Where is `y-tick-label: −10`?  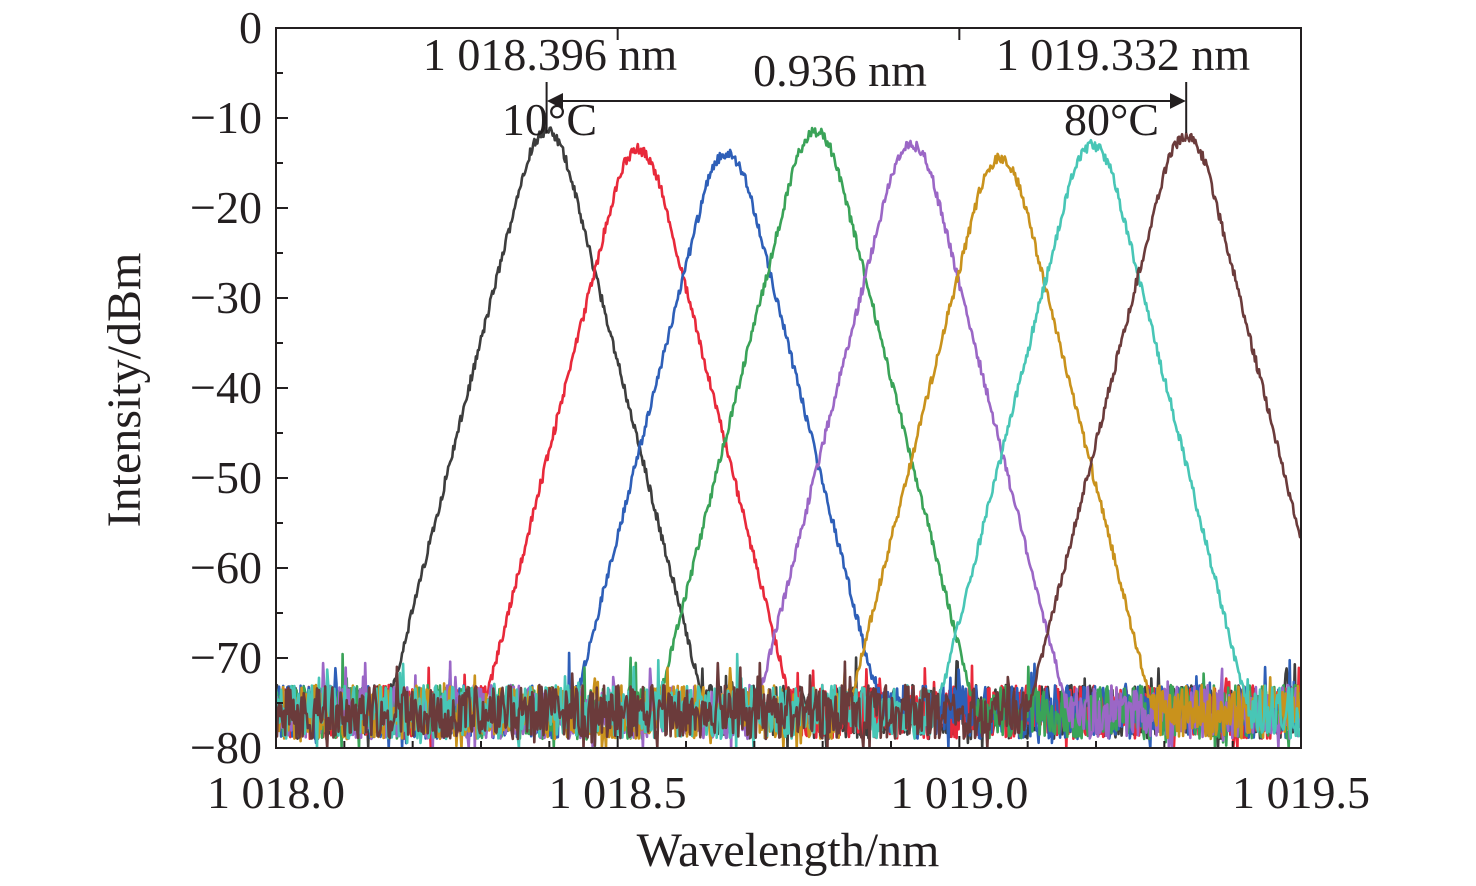
y-tick-label: −10 is located at coordinates (226, 117).